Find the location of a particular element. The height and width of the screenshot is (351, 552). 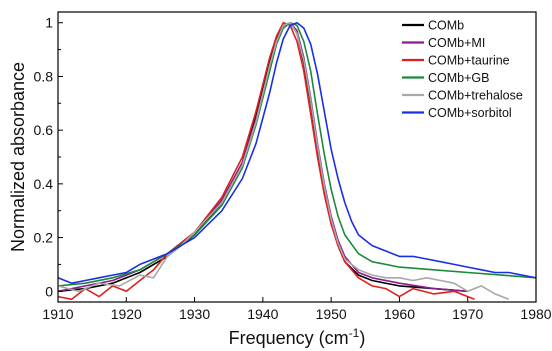

x-tick-label: 1980 is located at coordinates (535, 314).